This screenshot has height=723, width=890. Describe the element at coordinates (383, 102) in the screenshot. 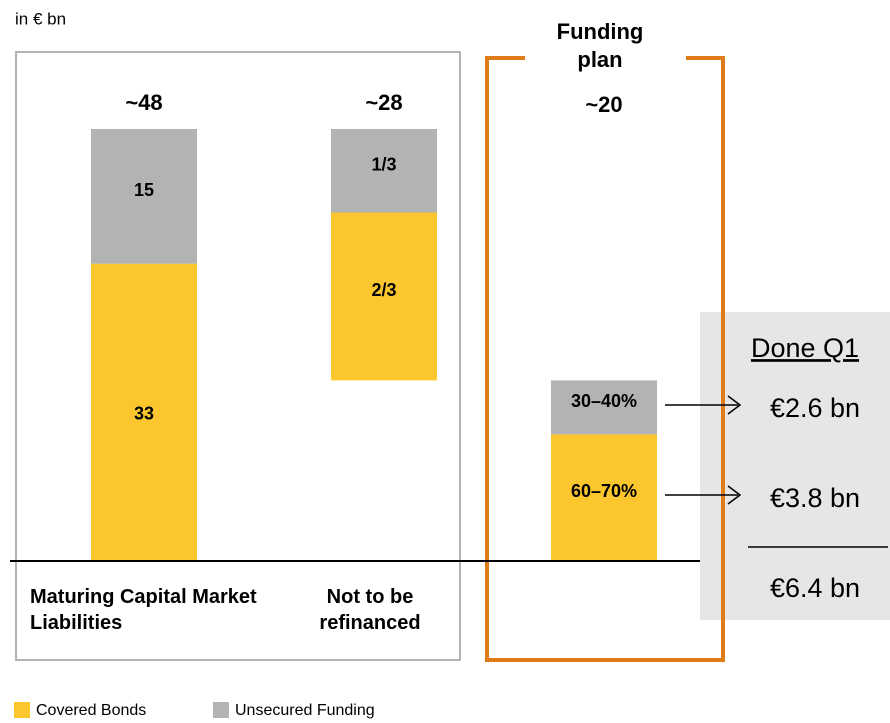

I see `total-label: ~28` at that location.